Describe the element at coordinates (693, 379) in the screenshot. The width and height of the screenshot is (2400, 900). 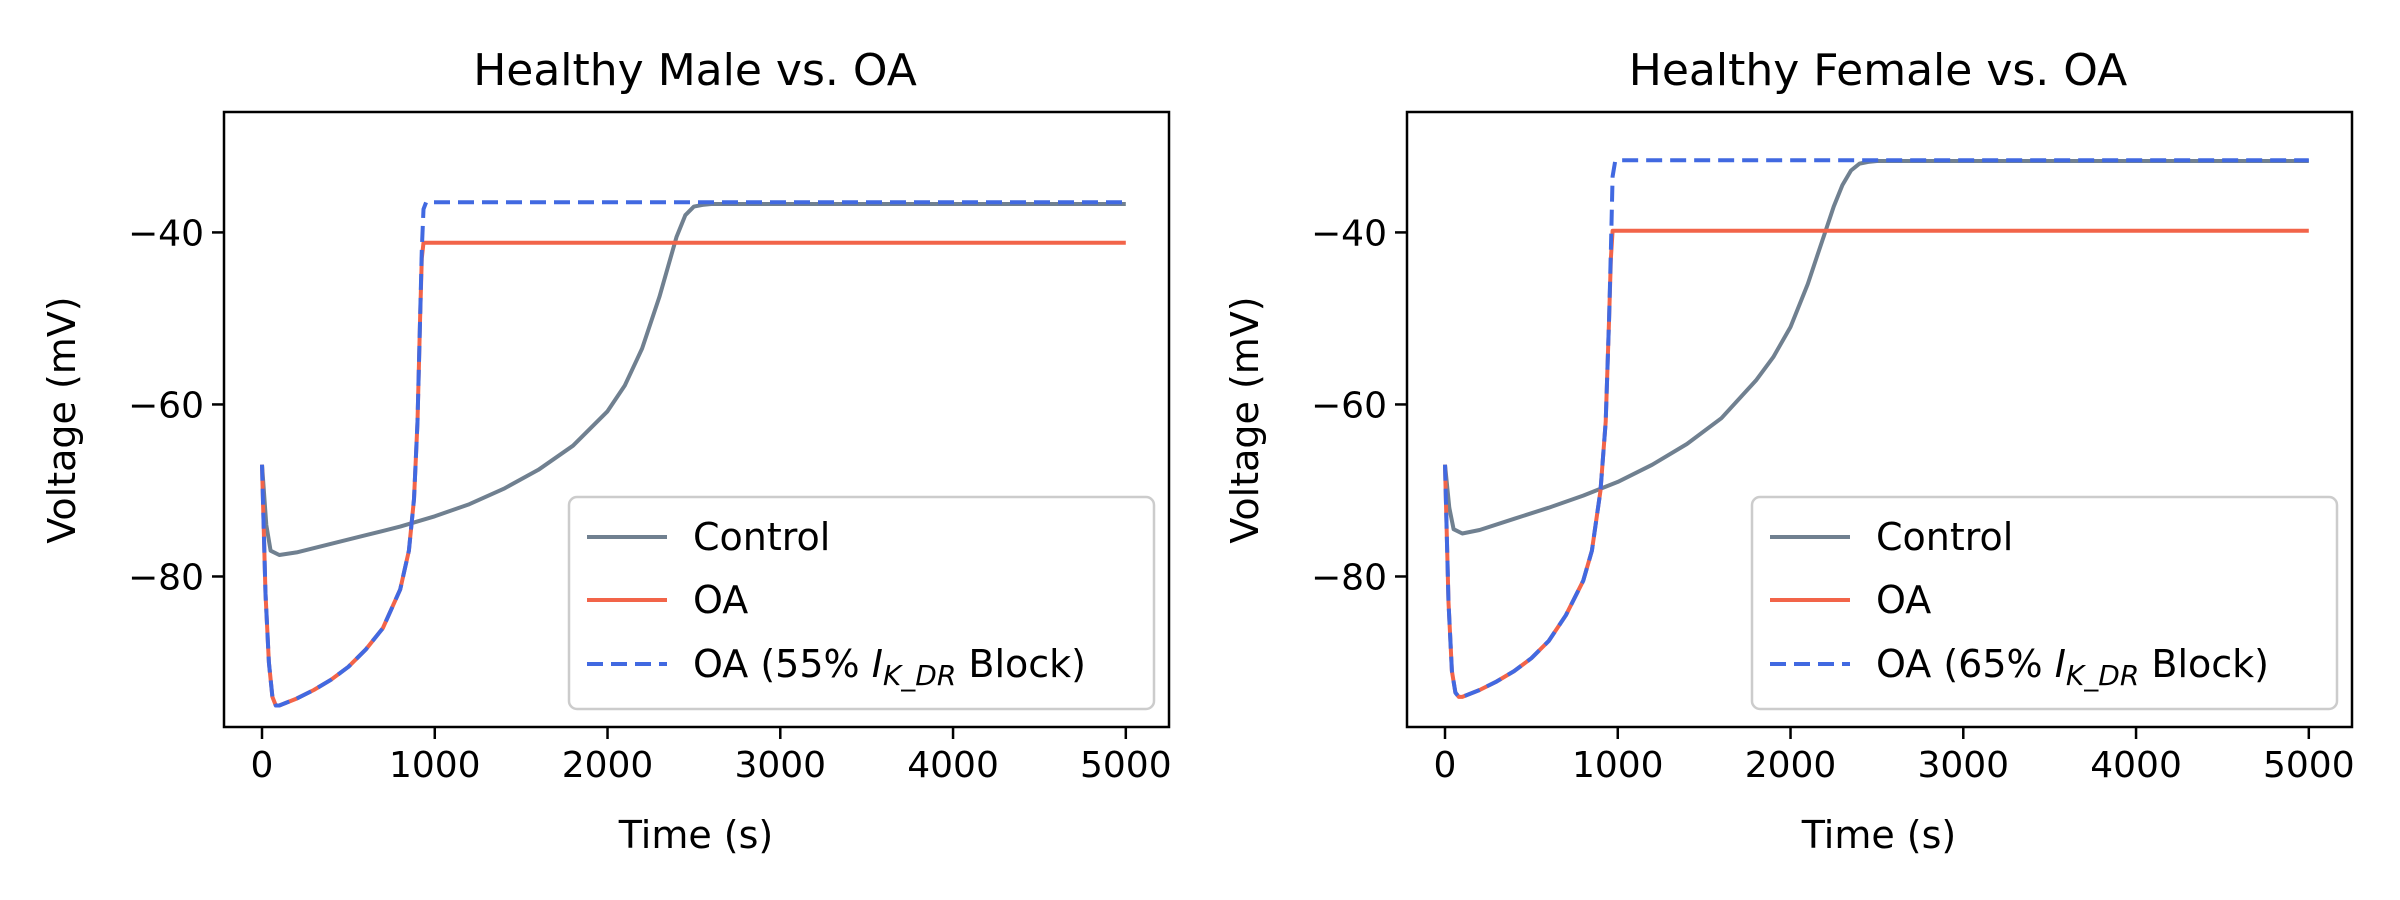
I see `series-line-control` at that location.